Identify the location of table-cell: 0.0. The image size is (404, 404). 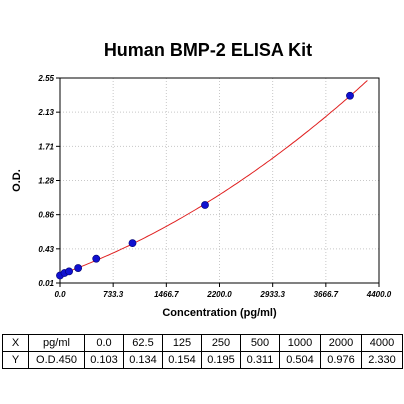
(104, 343).